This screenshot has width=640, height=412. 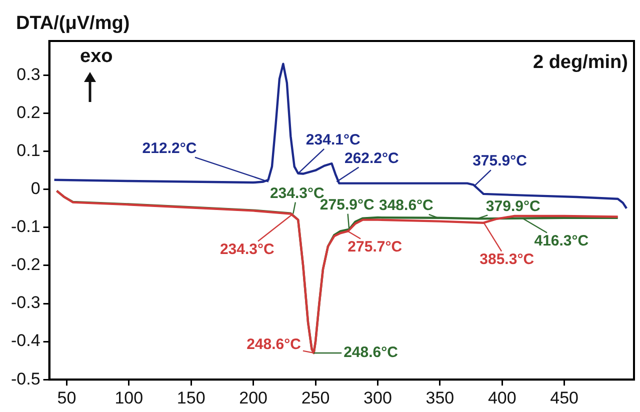 I want to click on x-tick-label: 100, so click(x=129, y=398).